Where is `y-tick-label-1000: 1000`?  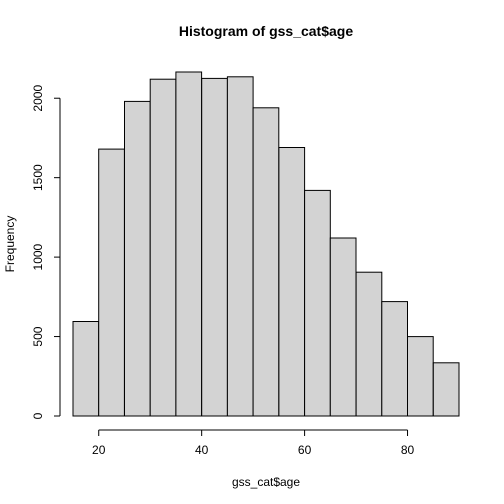 y-tick-label-1000: 1000 is located at coordinates (38, 256).